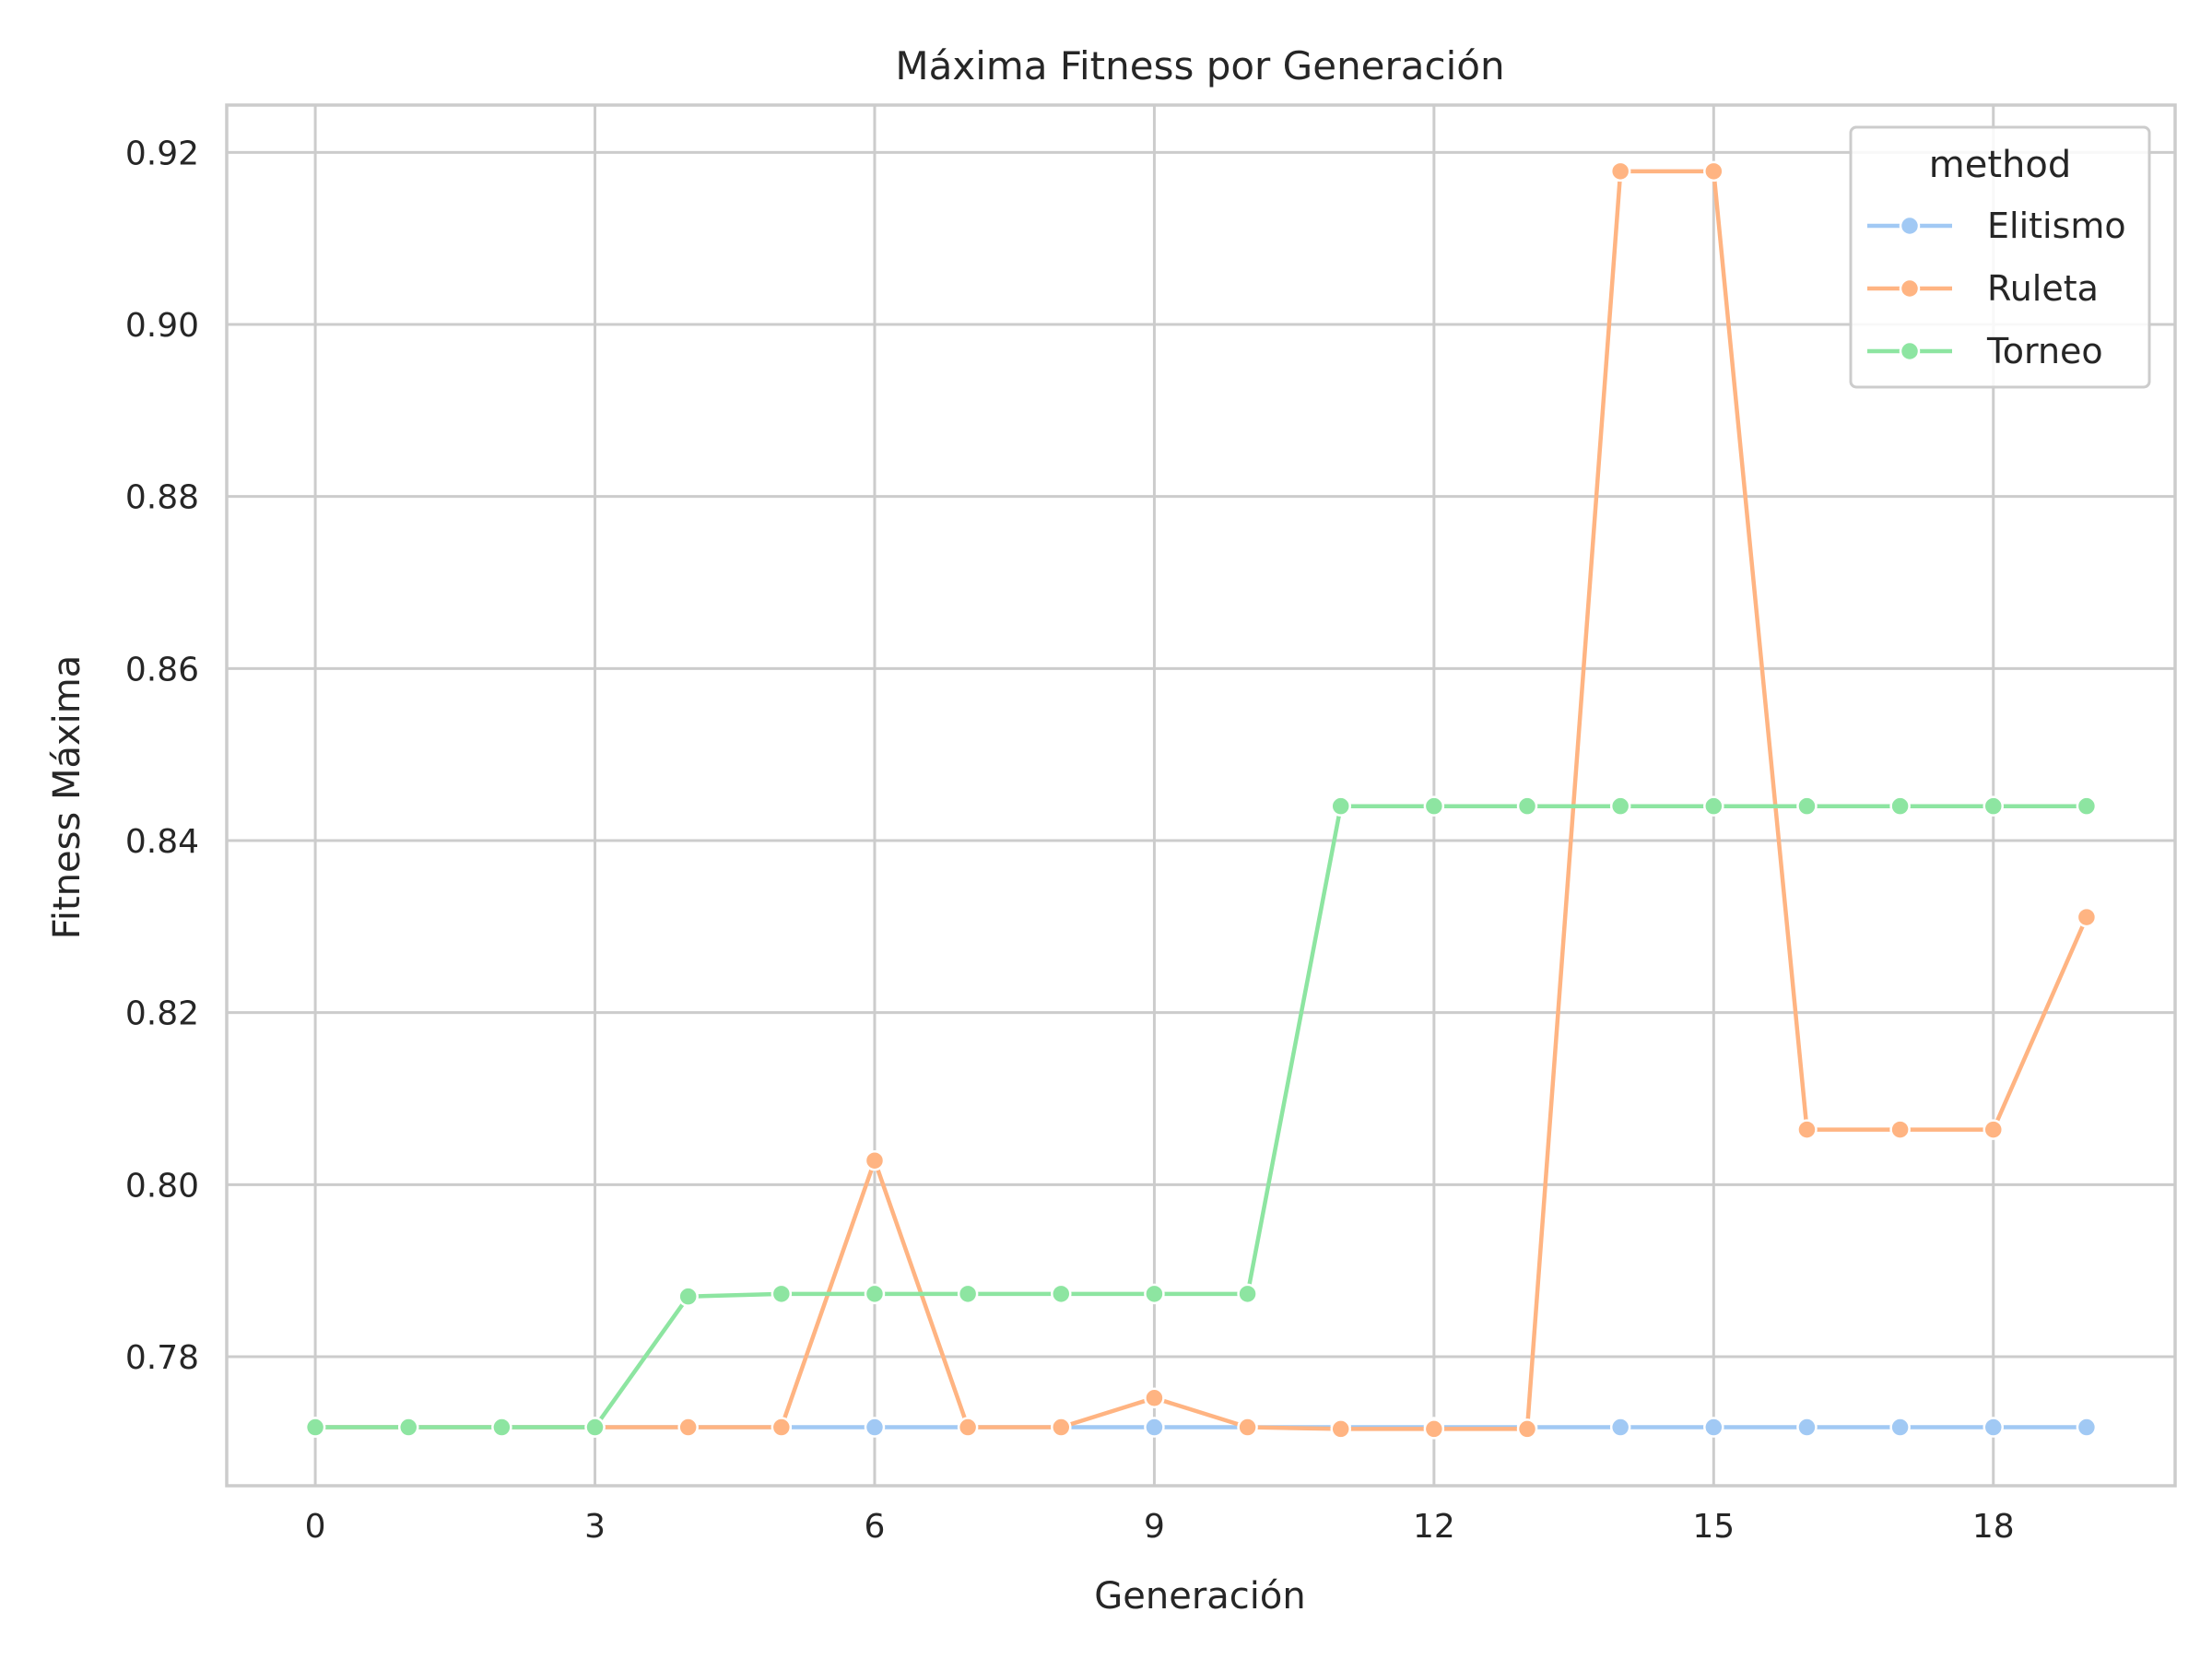 This screenshot has height=1659, width=2212. What do you see at coordinates (1713, 1527) in the screenshot?
I see `x-tick-label: 15` at bounding box center [1713, 1527].